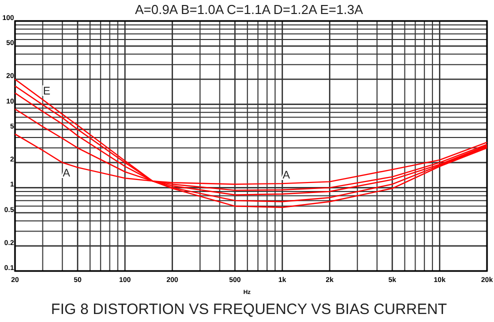  I want to click on annotation: E, so click(46, 92).